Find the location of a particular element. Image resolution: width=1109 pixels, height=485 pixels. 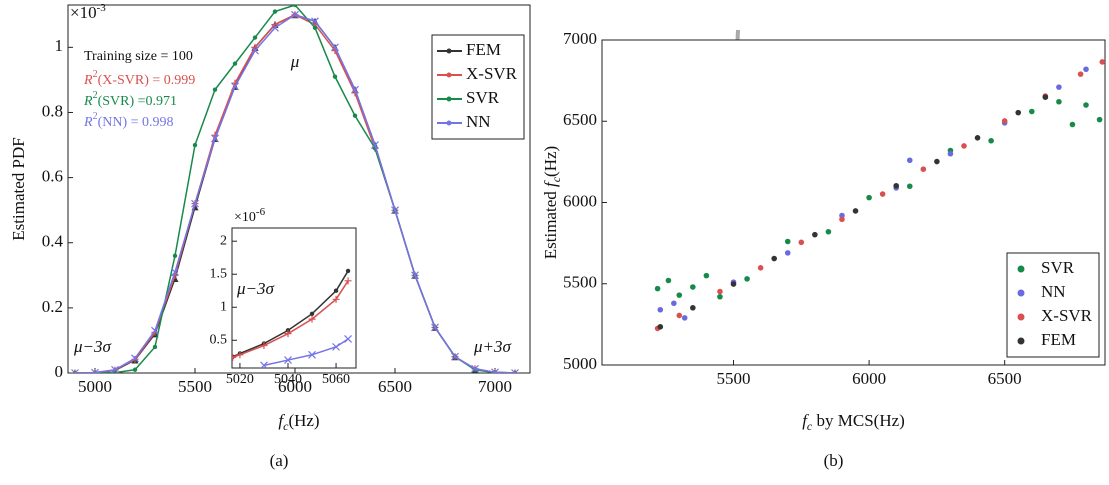

y-tick-label: 0.8 is located at coordinates (52, 110).